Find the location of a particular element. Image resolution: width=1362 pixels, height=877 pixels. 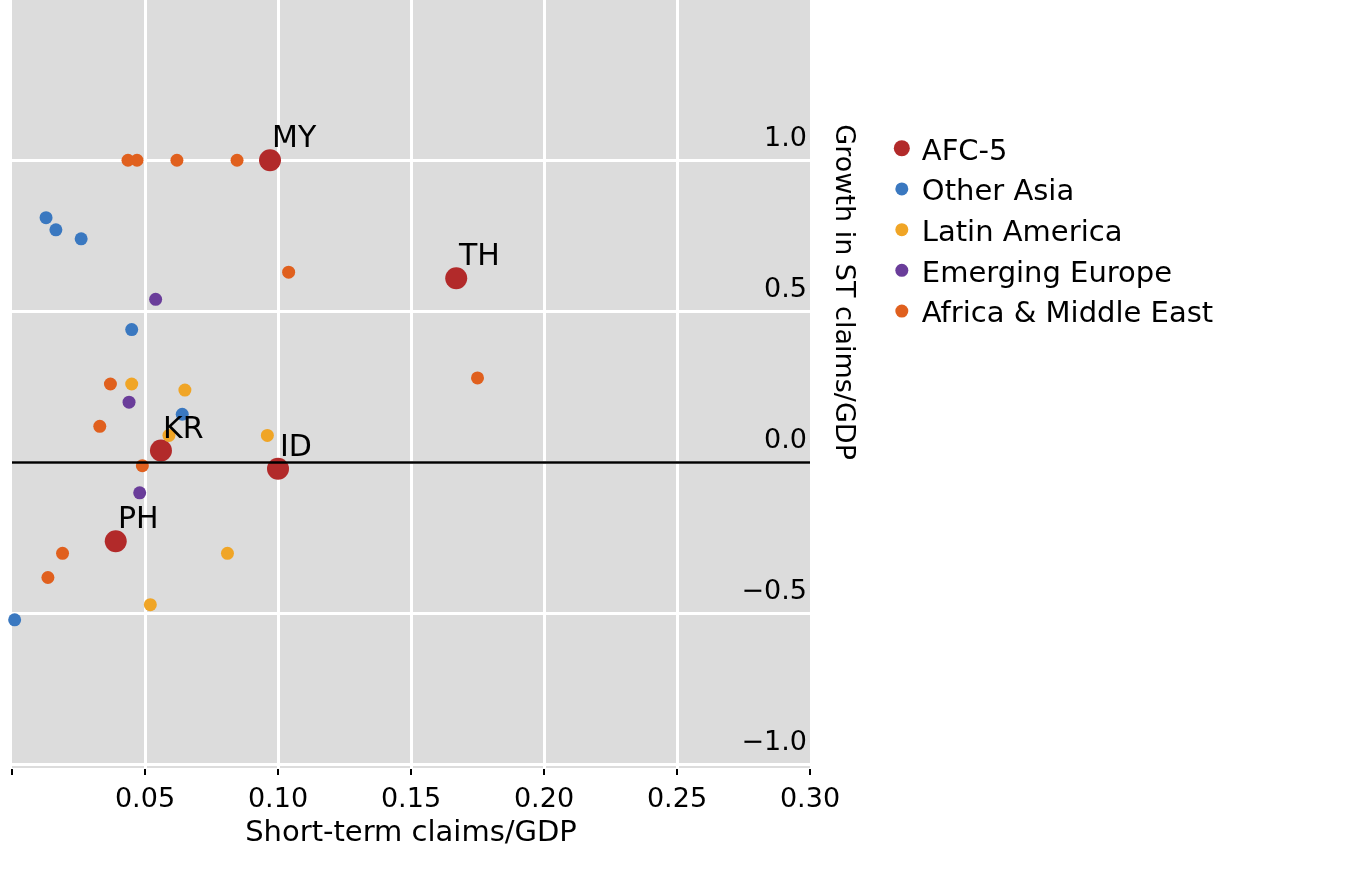

legend-label: AFC-5 is located at coordinates (964, 149).